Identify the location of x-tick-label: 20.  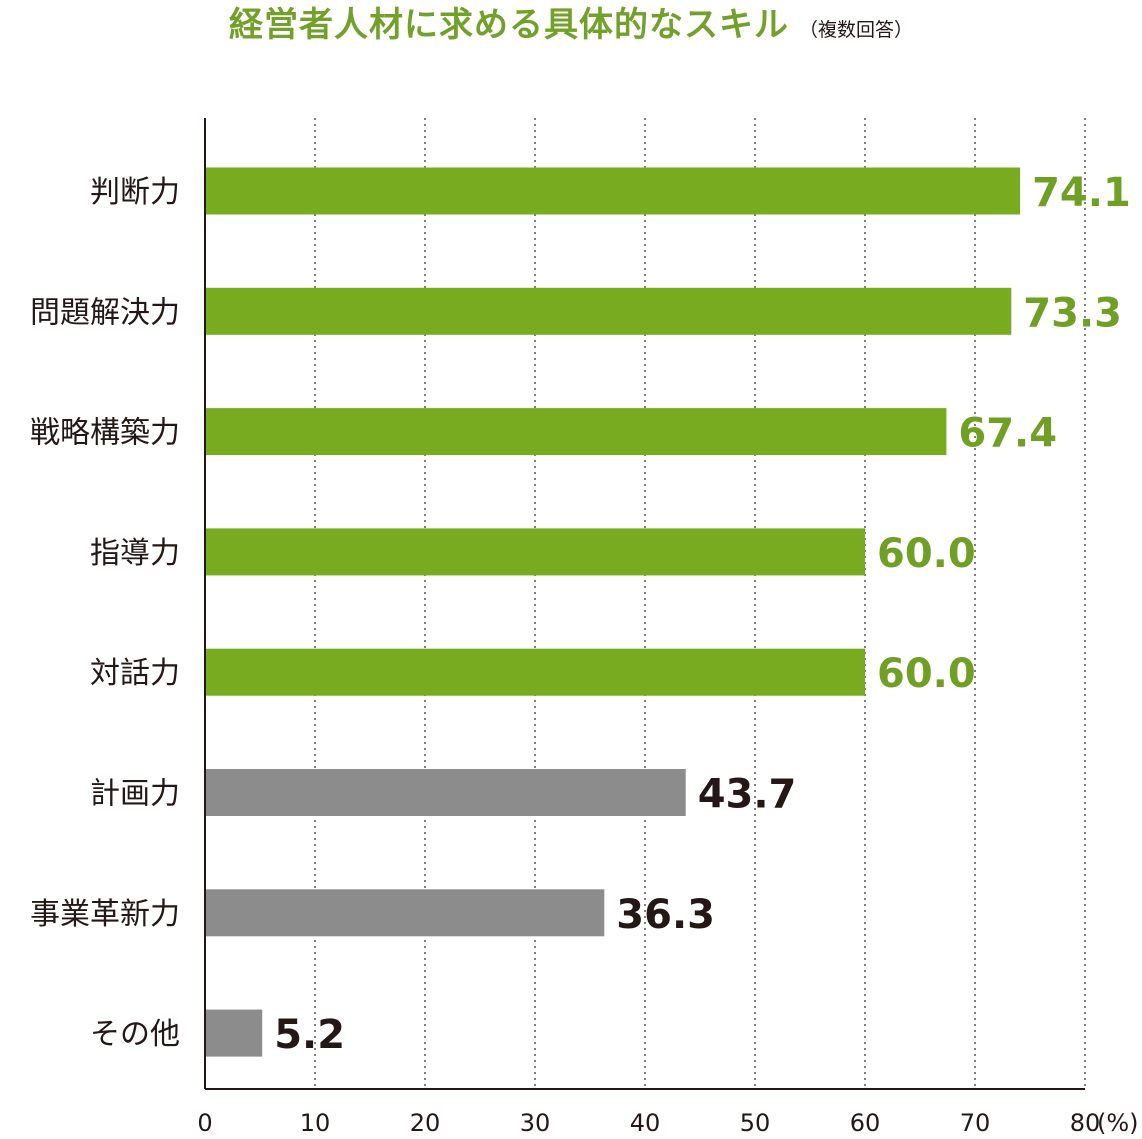
(425, 1123).